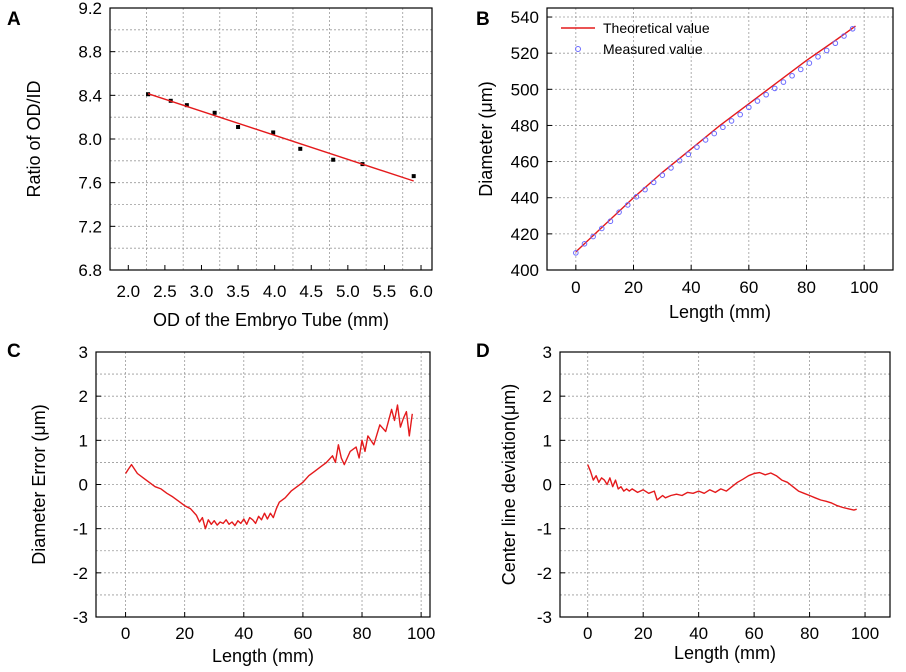  I want to click on y-tick-label: 520, so click(525, 53).